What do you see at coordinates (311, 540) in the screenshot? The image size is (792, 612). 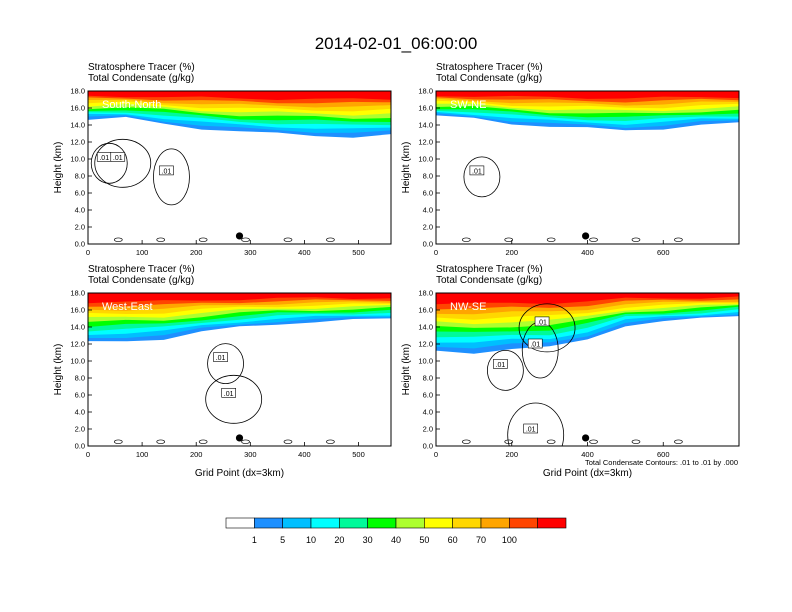 I see `colorbar-label: 10` at bounding box center [311, 540].